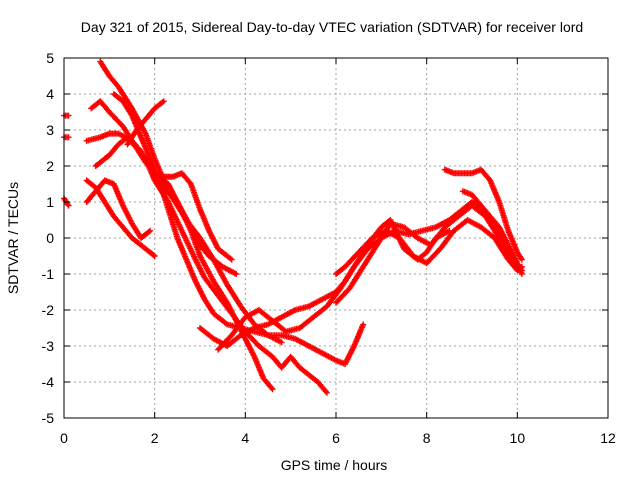  What do you see at coordinates (50, 238) in the screenshot?
I see `y-tick-label: 0` at bounding box center [50, 238].